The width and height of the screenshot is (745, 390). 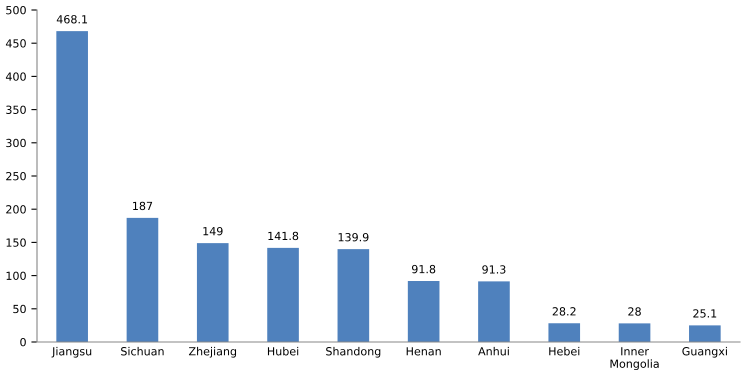 What do you see at coordinates (142, 351) in the screenshot?
I see `x-tick-label: Sichuan` at bounding box center [142, 351].